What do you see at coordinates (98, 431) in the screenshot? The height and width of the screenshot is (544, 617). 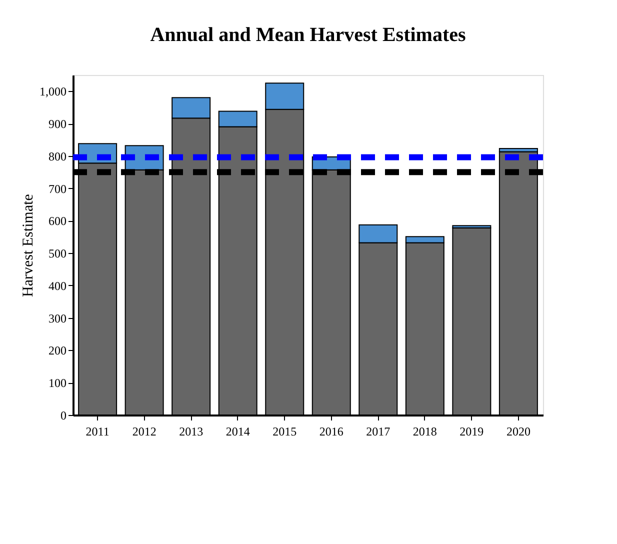 I see `x-tick-label: 2011` at bounding box center [98, 431].